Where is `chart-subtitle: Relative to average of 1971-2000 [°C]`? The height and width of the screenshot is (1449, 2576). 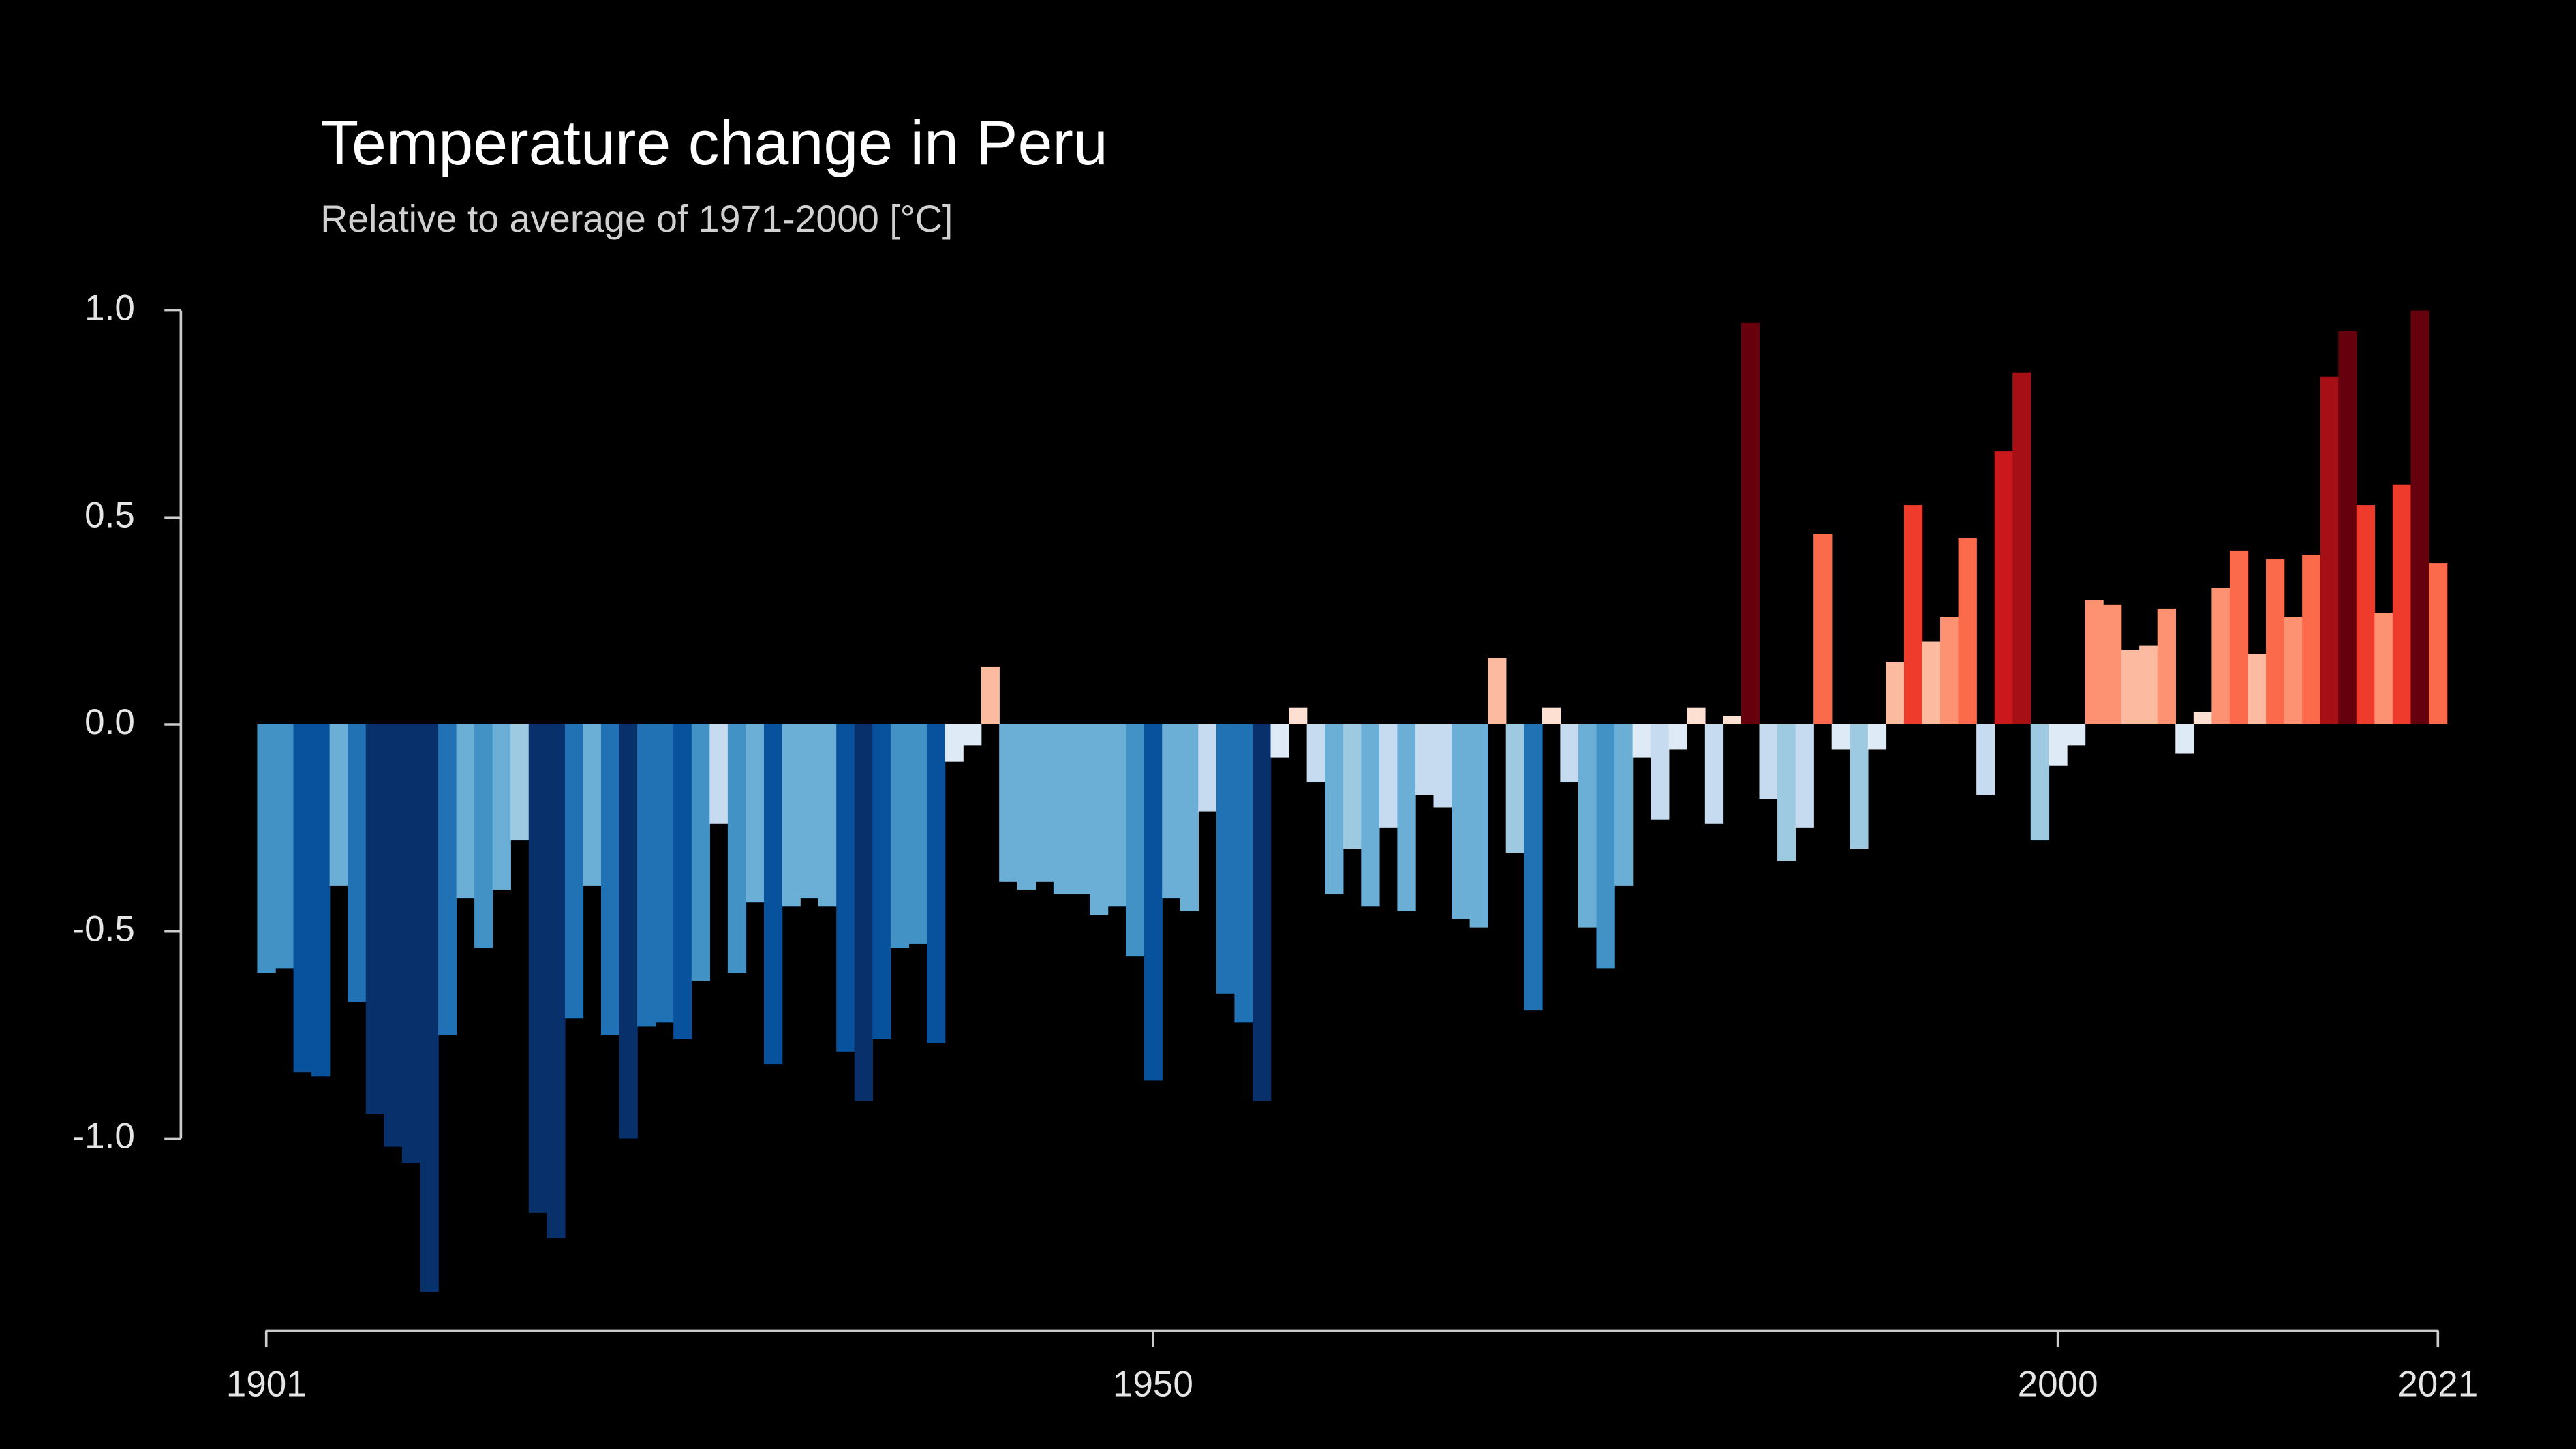
chart-subtitle: Relative to average of 1971-2000 [°C] is located at coordinates (636, 219).